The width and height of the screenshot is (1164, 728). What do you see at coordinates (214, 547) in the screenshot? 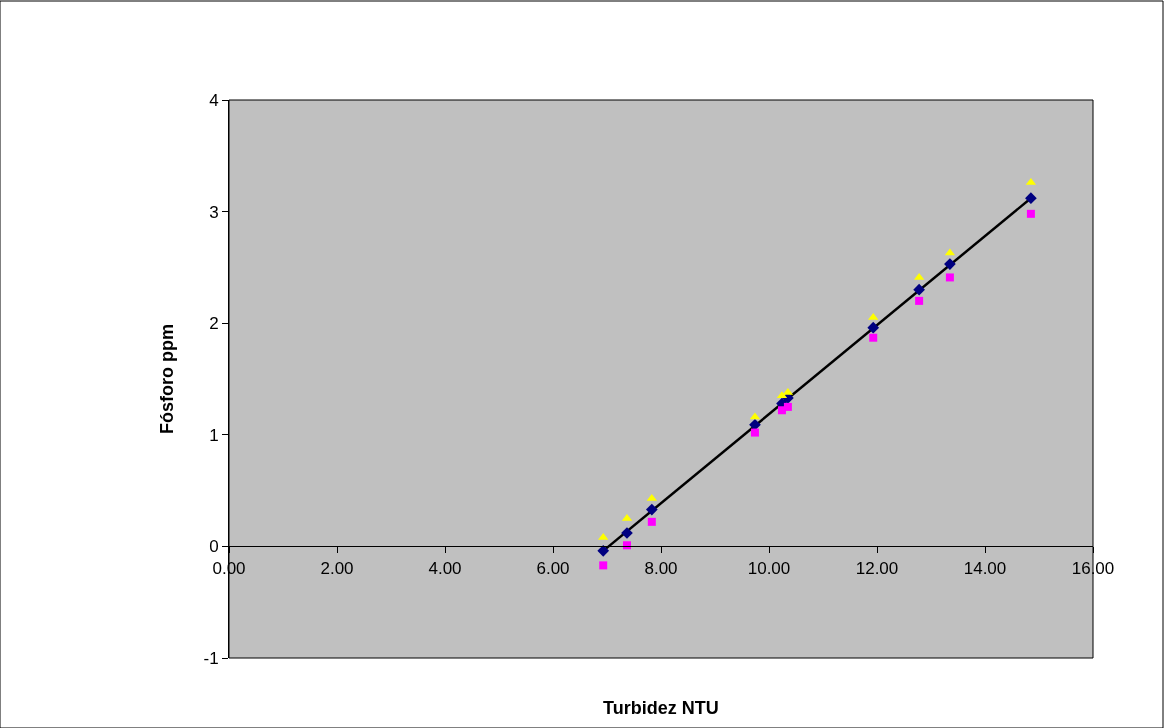
I see `y-tick-label: 0` at bounding box center [214, 547].